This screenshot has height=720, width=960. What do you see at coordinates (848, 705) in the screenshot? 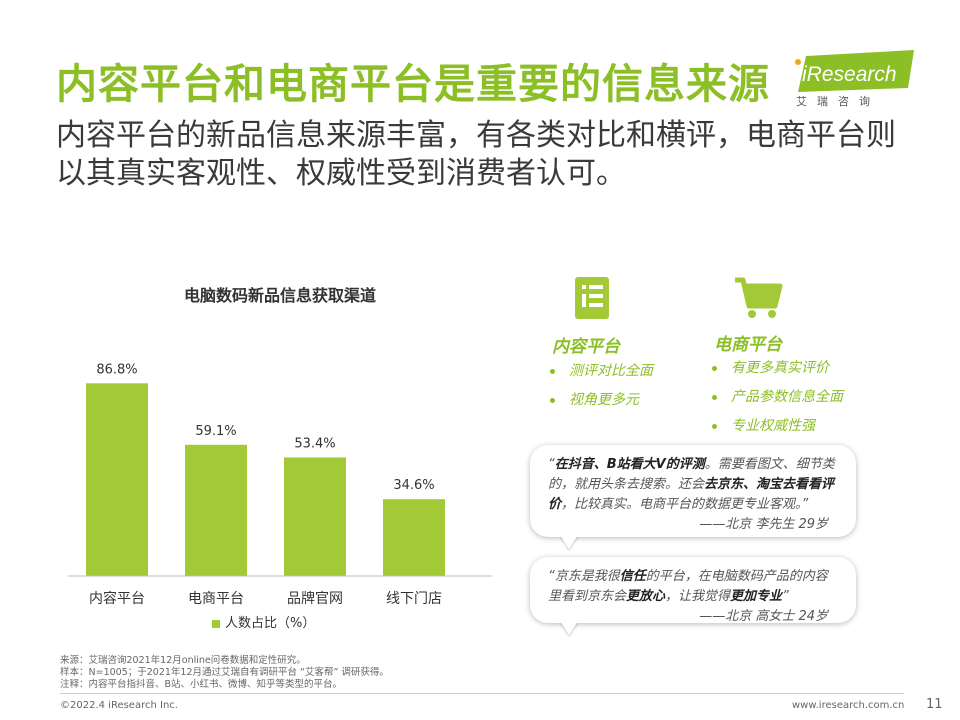
I see `website-link: www.iresearch.com.cn` at bounding box center [848, 705].